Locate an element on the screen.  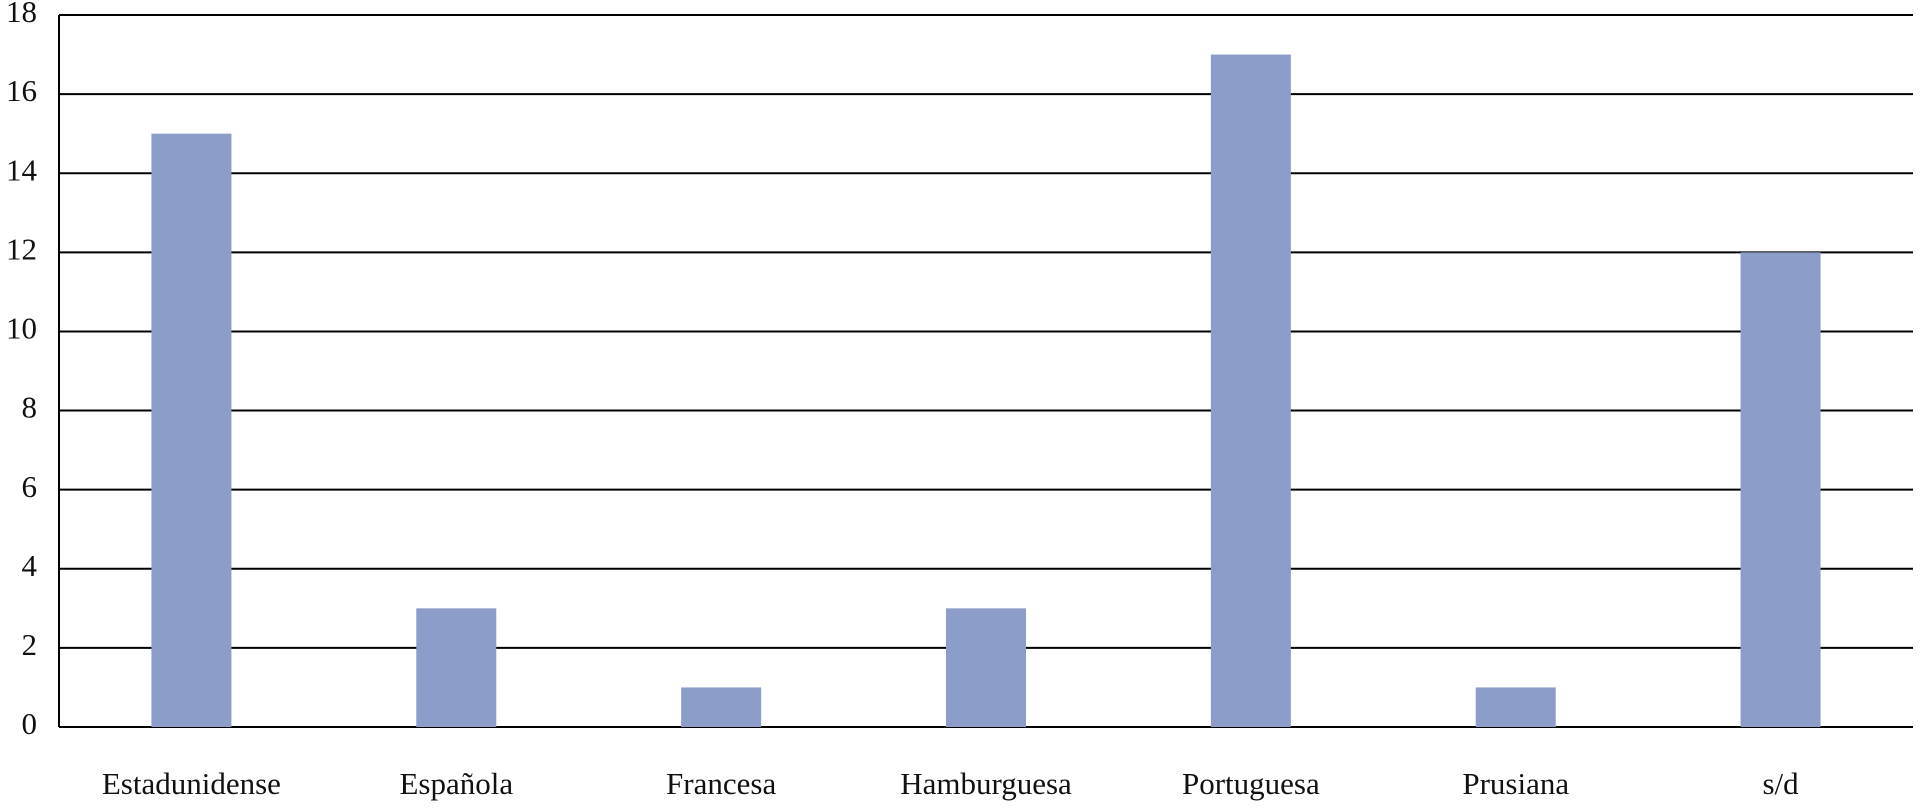
x-tick-label: Portuguesa is located at coordinates (1251, 783).